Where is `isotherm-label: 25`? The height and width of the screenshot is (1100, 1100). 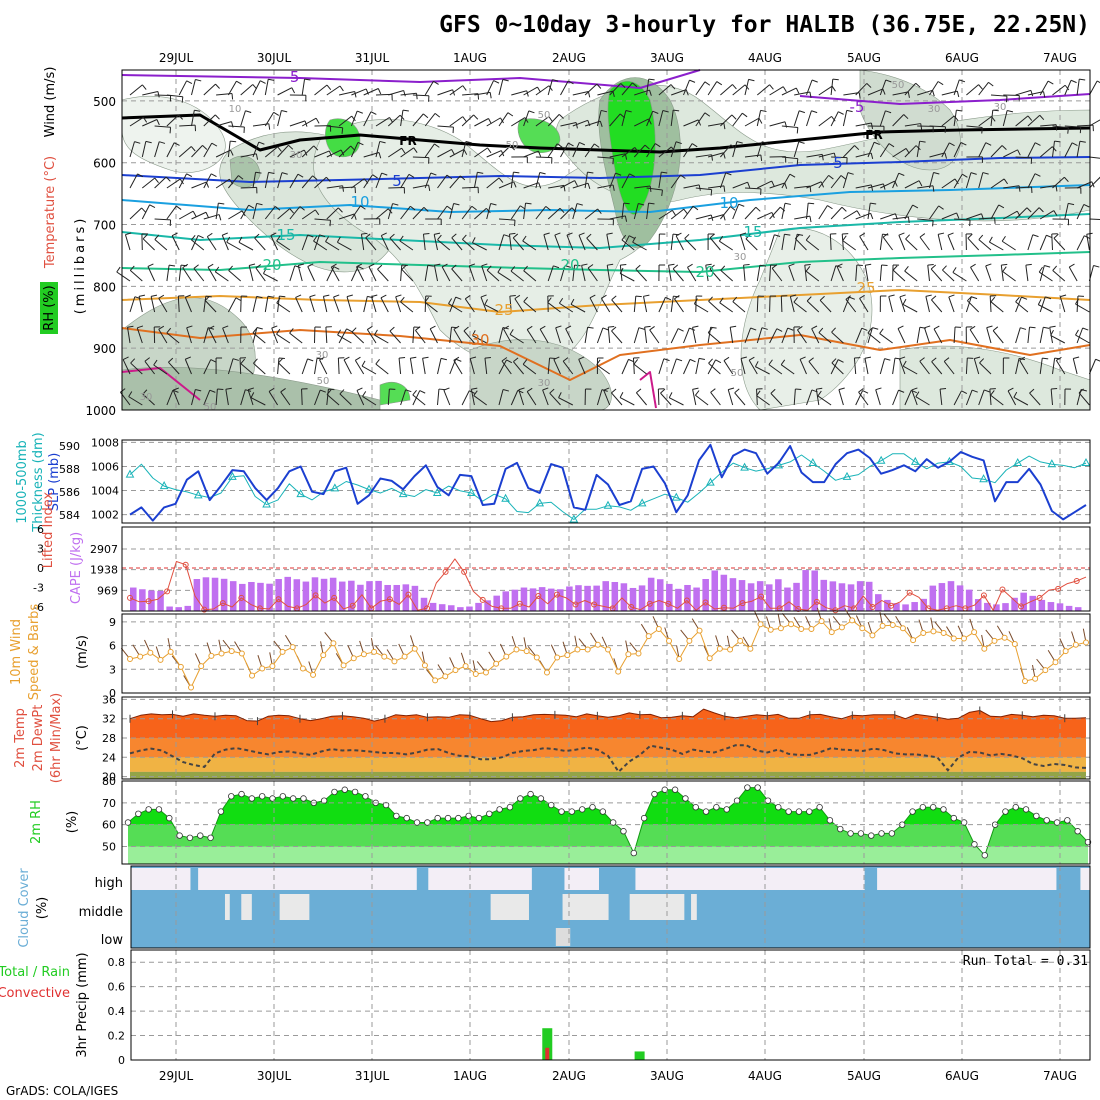
isotherm-label: 25 is located at coordinates (503, 310).